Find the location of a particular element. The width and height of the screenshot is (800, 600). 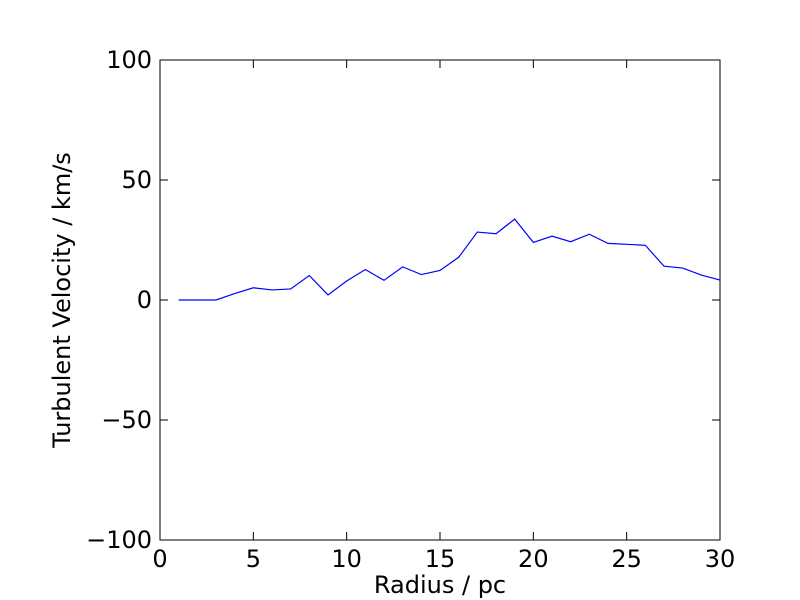

x-tick-label: 0 is located at coordinates (159, 559).